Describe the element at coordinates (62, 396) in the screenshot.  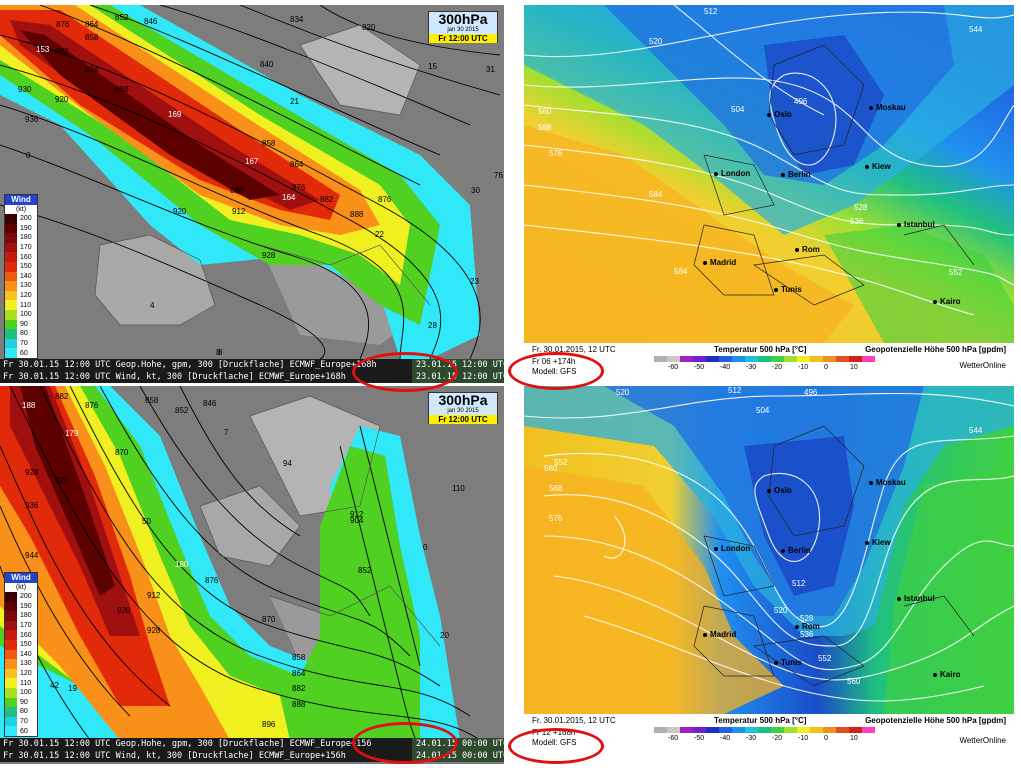
I see `contour-label: 882` at that location.